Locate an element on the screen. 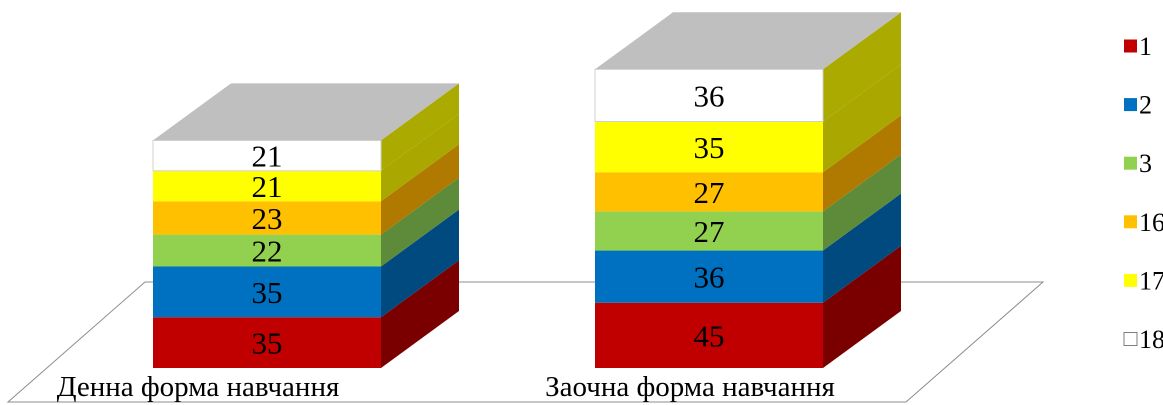  bar-segment-3-2-side is located at coordinates (862, 202).